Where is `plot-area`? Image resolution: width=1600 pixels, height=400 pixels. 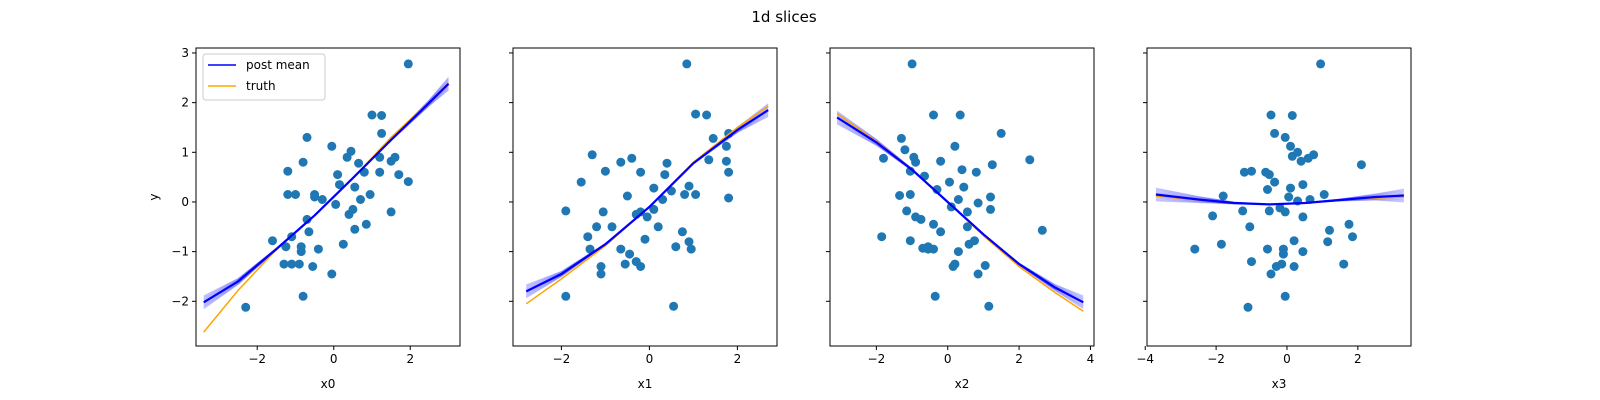
plot-area is located at coordinates (647, 185).